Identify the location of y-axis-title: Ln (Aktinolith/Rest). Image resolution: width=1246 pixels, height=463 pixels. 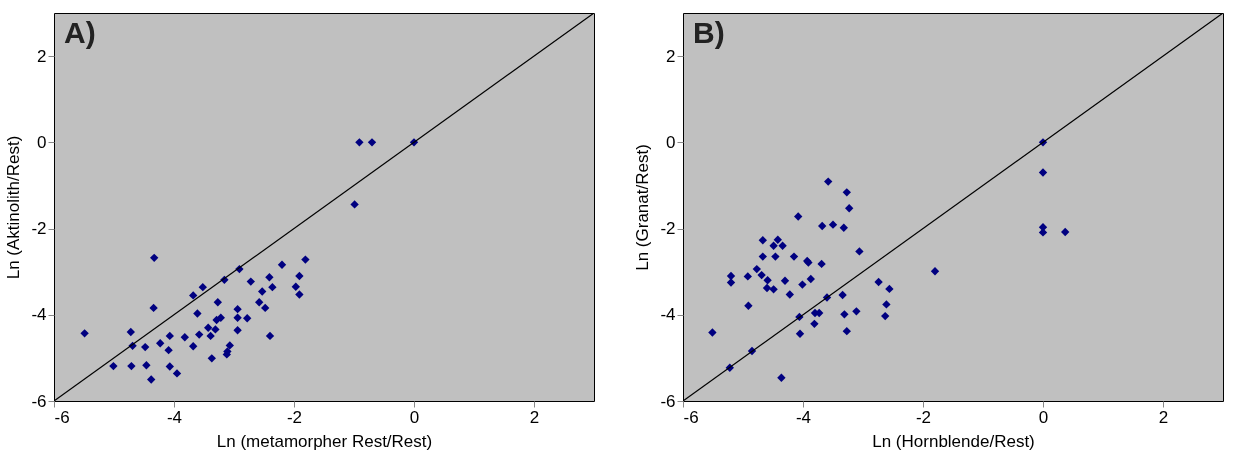
(14, 207).